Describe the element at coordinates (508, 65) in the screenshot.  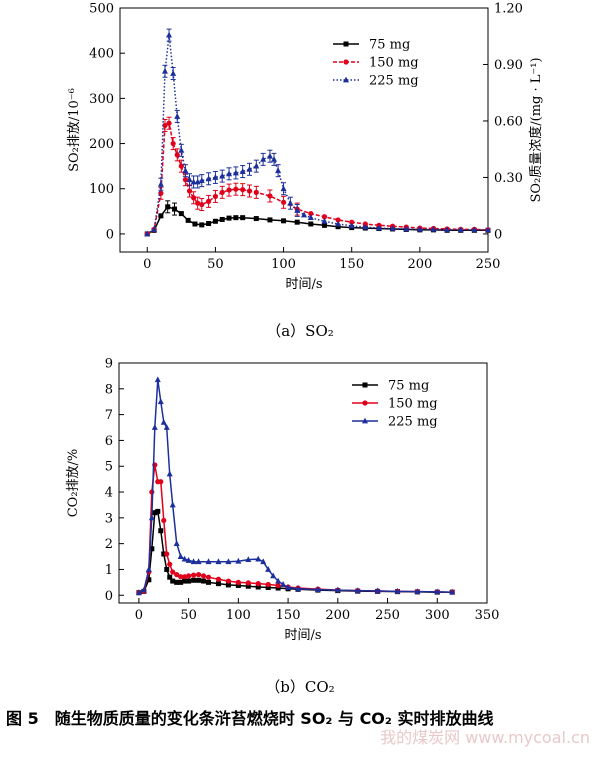
I see `y2-tick-label: 0.90` at that location.